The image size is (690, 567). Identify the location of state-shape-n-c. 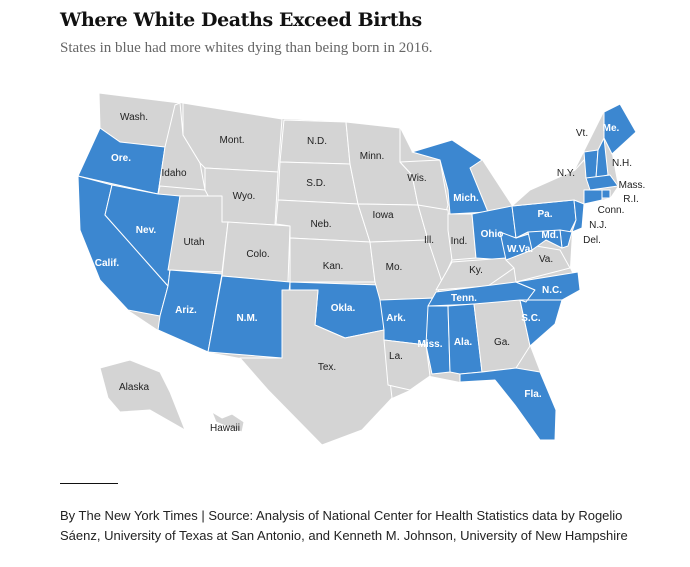
(548, 287).